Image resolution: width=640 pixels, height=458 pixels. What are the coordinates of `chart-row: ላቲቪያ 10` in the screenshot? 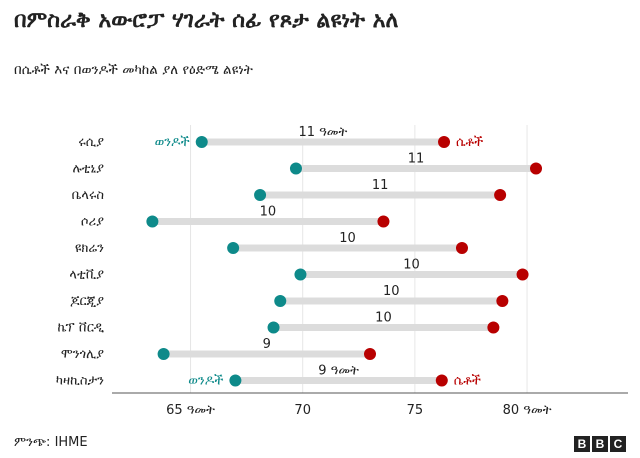 It's located at (299, 270).